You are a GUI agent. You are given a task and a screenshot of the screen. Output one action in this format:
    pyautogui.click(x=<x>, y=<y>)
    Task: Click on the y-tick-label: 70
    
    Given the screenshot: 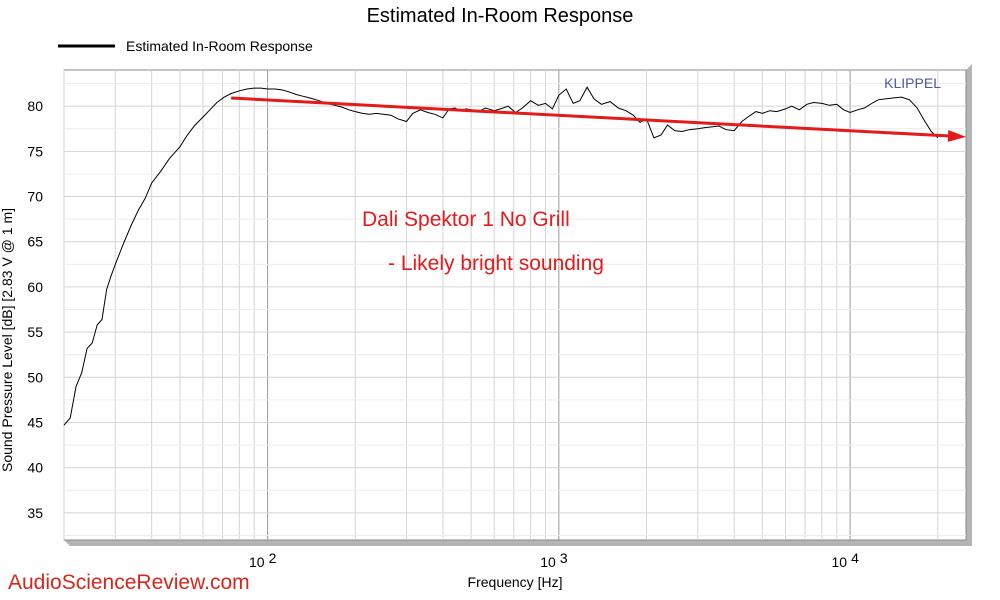 What is the action you would take?
    pyautogui.click(x=35, y=197)
    